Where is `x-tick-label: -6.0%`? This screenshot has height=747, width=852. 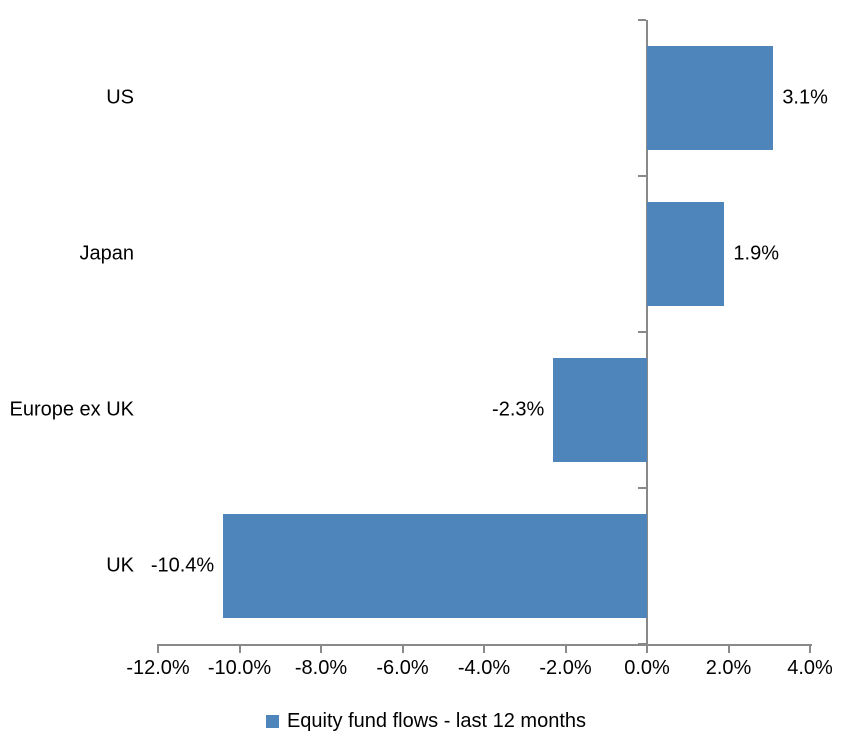
x-tick-label: -6.0% is located at coordinates (402, 668).